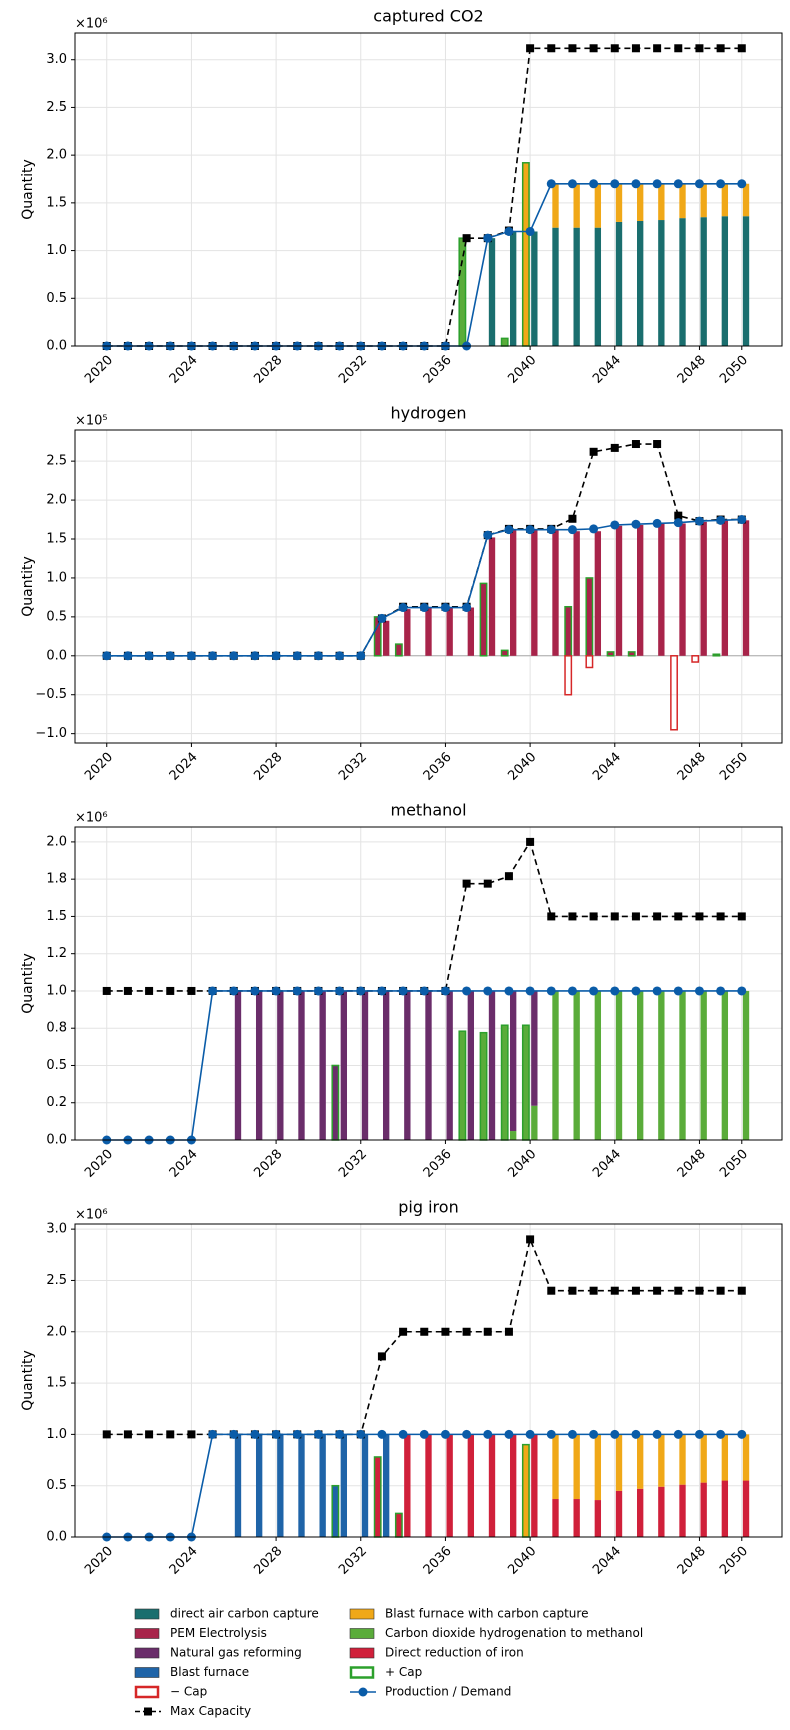 The image size is (790, 1730). What do you see at coordinates (56, 1229) in the screenshot?
I see `y-tick-label: 3.0` at bounding box center [56, 1229].